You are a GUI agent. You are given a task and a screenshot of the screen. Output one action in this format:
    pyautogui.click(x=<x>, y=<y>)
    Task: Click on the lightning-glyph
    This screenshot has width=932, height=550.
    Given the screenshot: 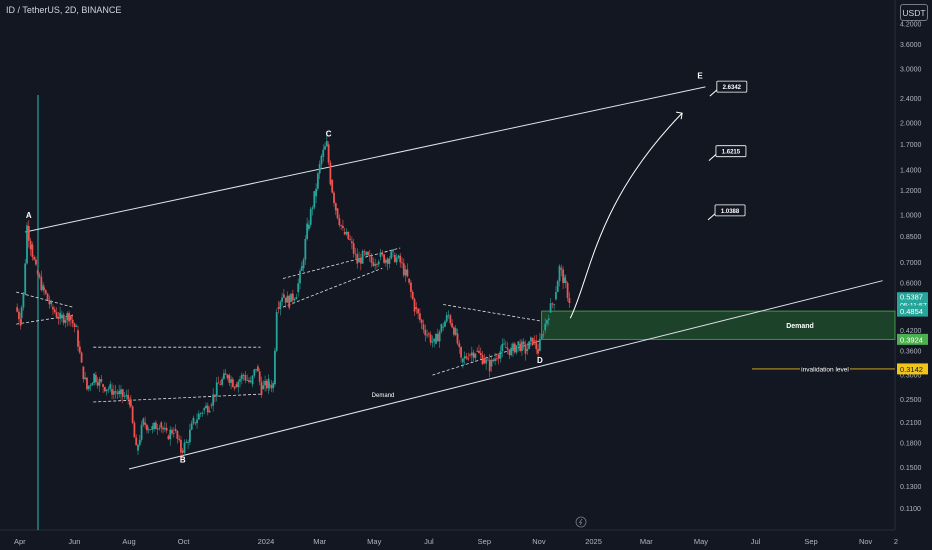 What is the action you would take?
    pyautogui.click(x=580, y=522)
    